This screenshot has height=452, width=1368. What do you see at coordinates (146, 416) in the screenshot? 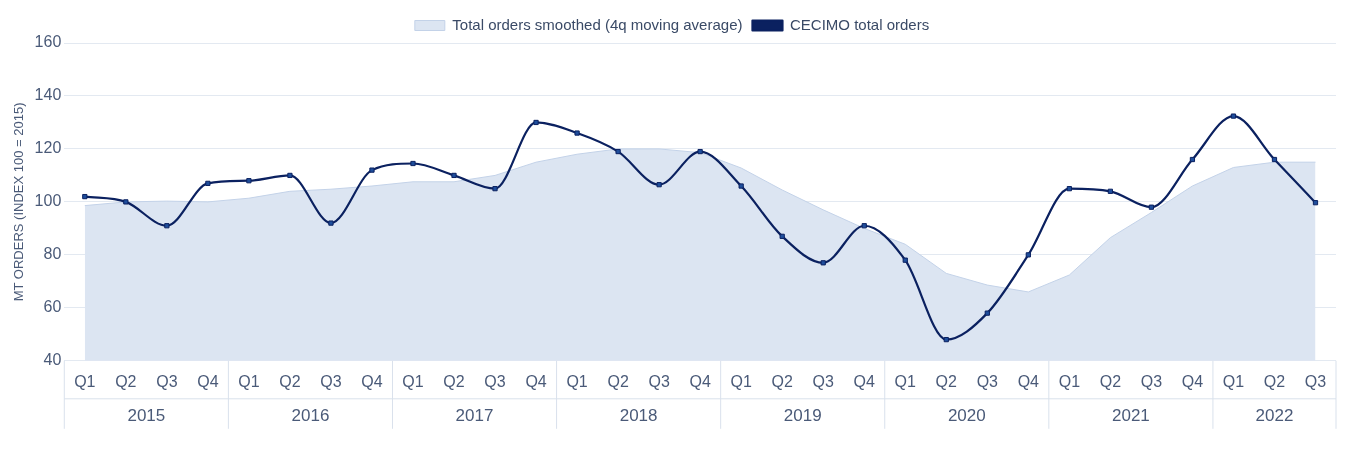
I see `text: 2015` at bounding box center [146, 416].